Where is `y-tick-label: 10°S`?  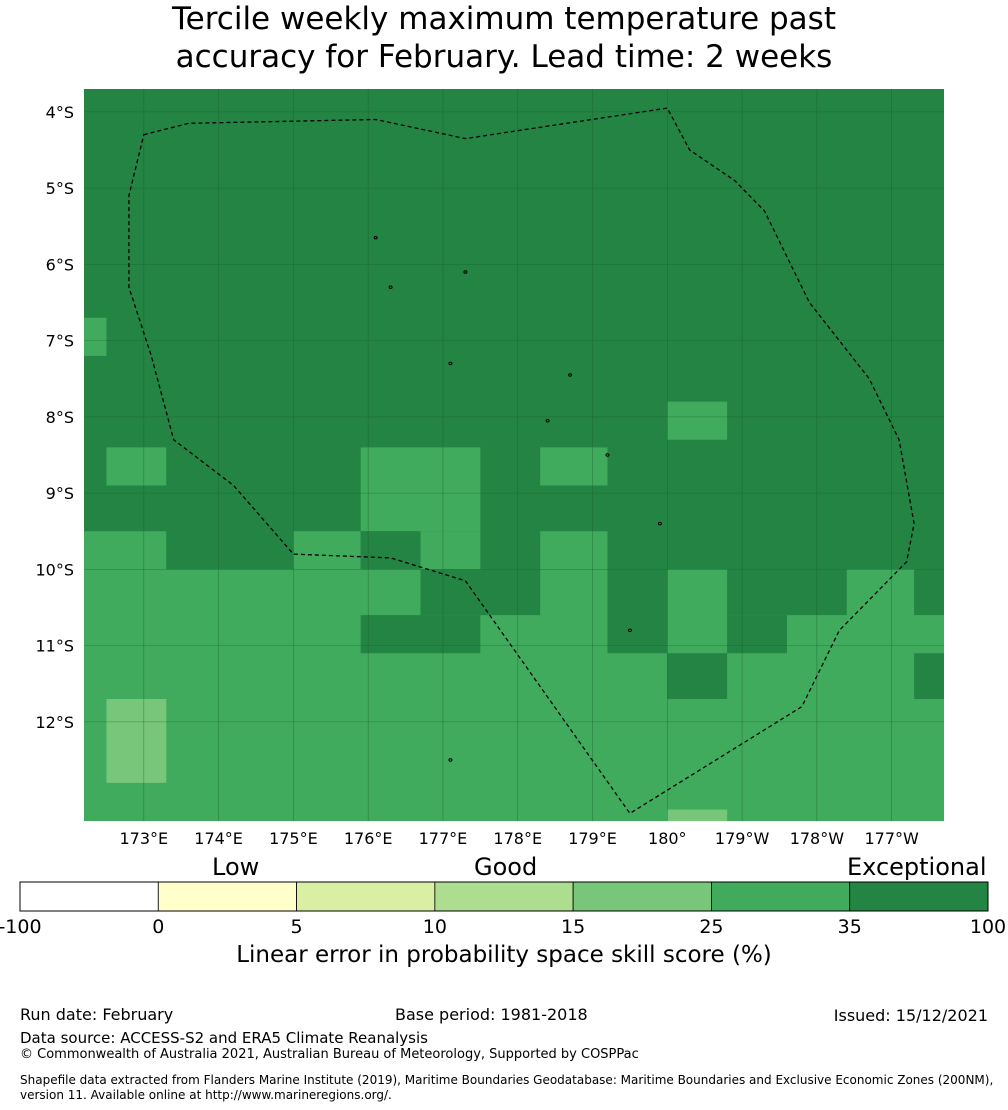
y-tick-label: 10°S is located at coordinates (54, 569).